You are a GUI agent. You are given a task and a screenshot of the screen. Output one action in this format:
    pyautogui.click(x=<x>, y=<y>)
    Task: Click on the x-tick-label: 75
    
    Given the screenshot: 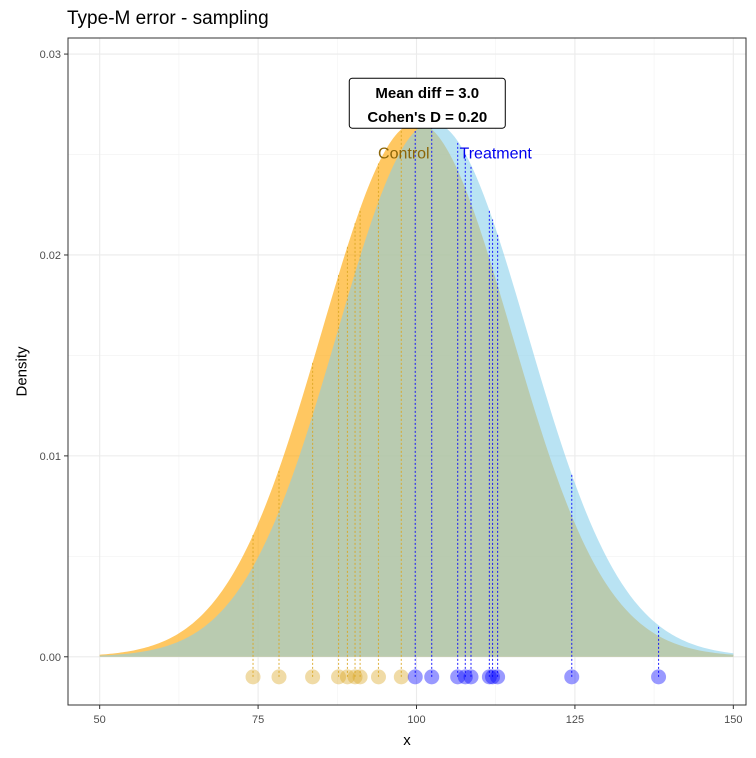 What is the action you would take?
    pyautogui.click(x=258, y=720)
    